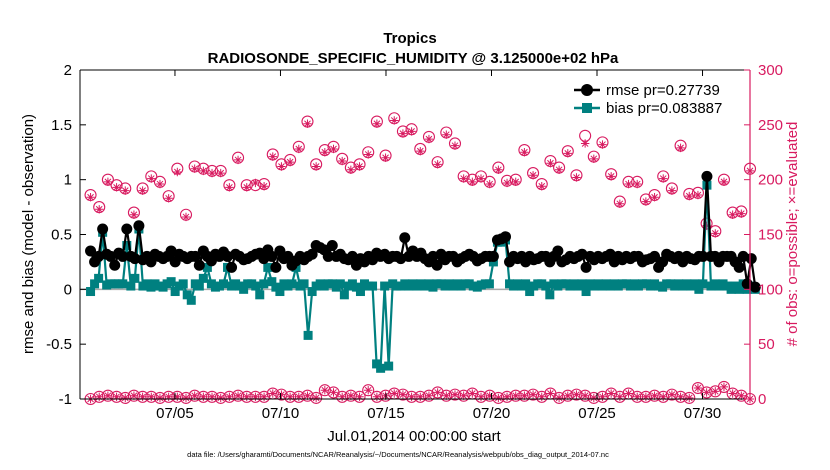 This screenshot has width=830, height=470. I want to click on legend-bias-marker, so click(587, 108).